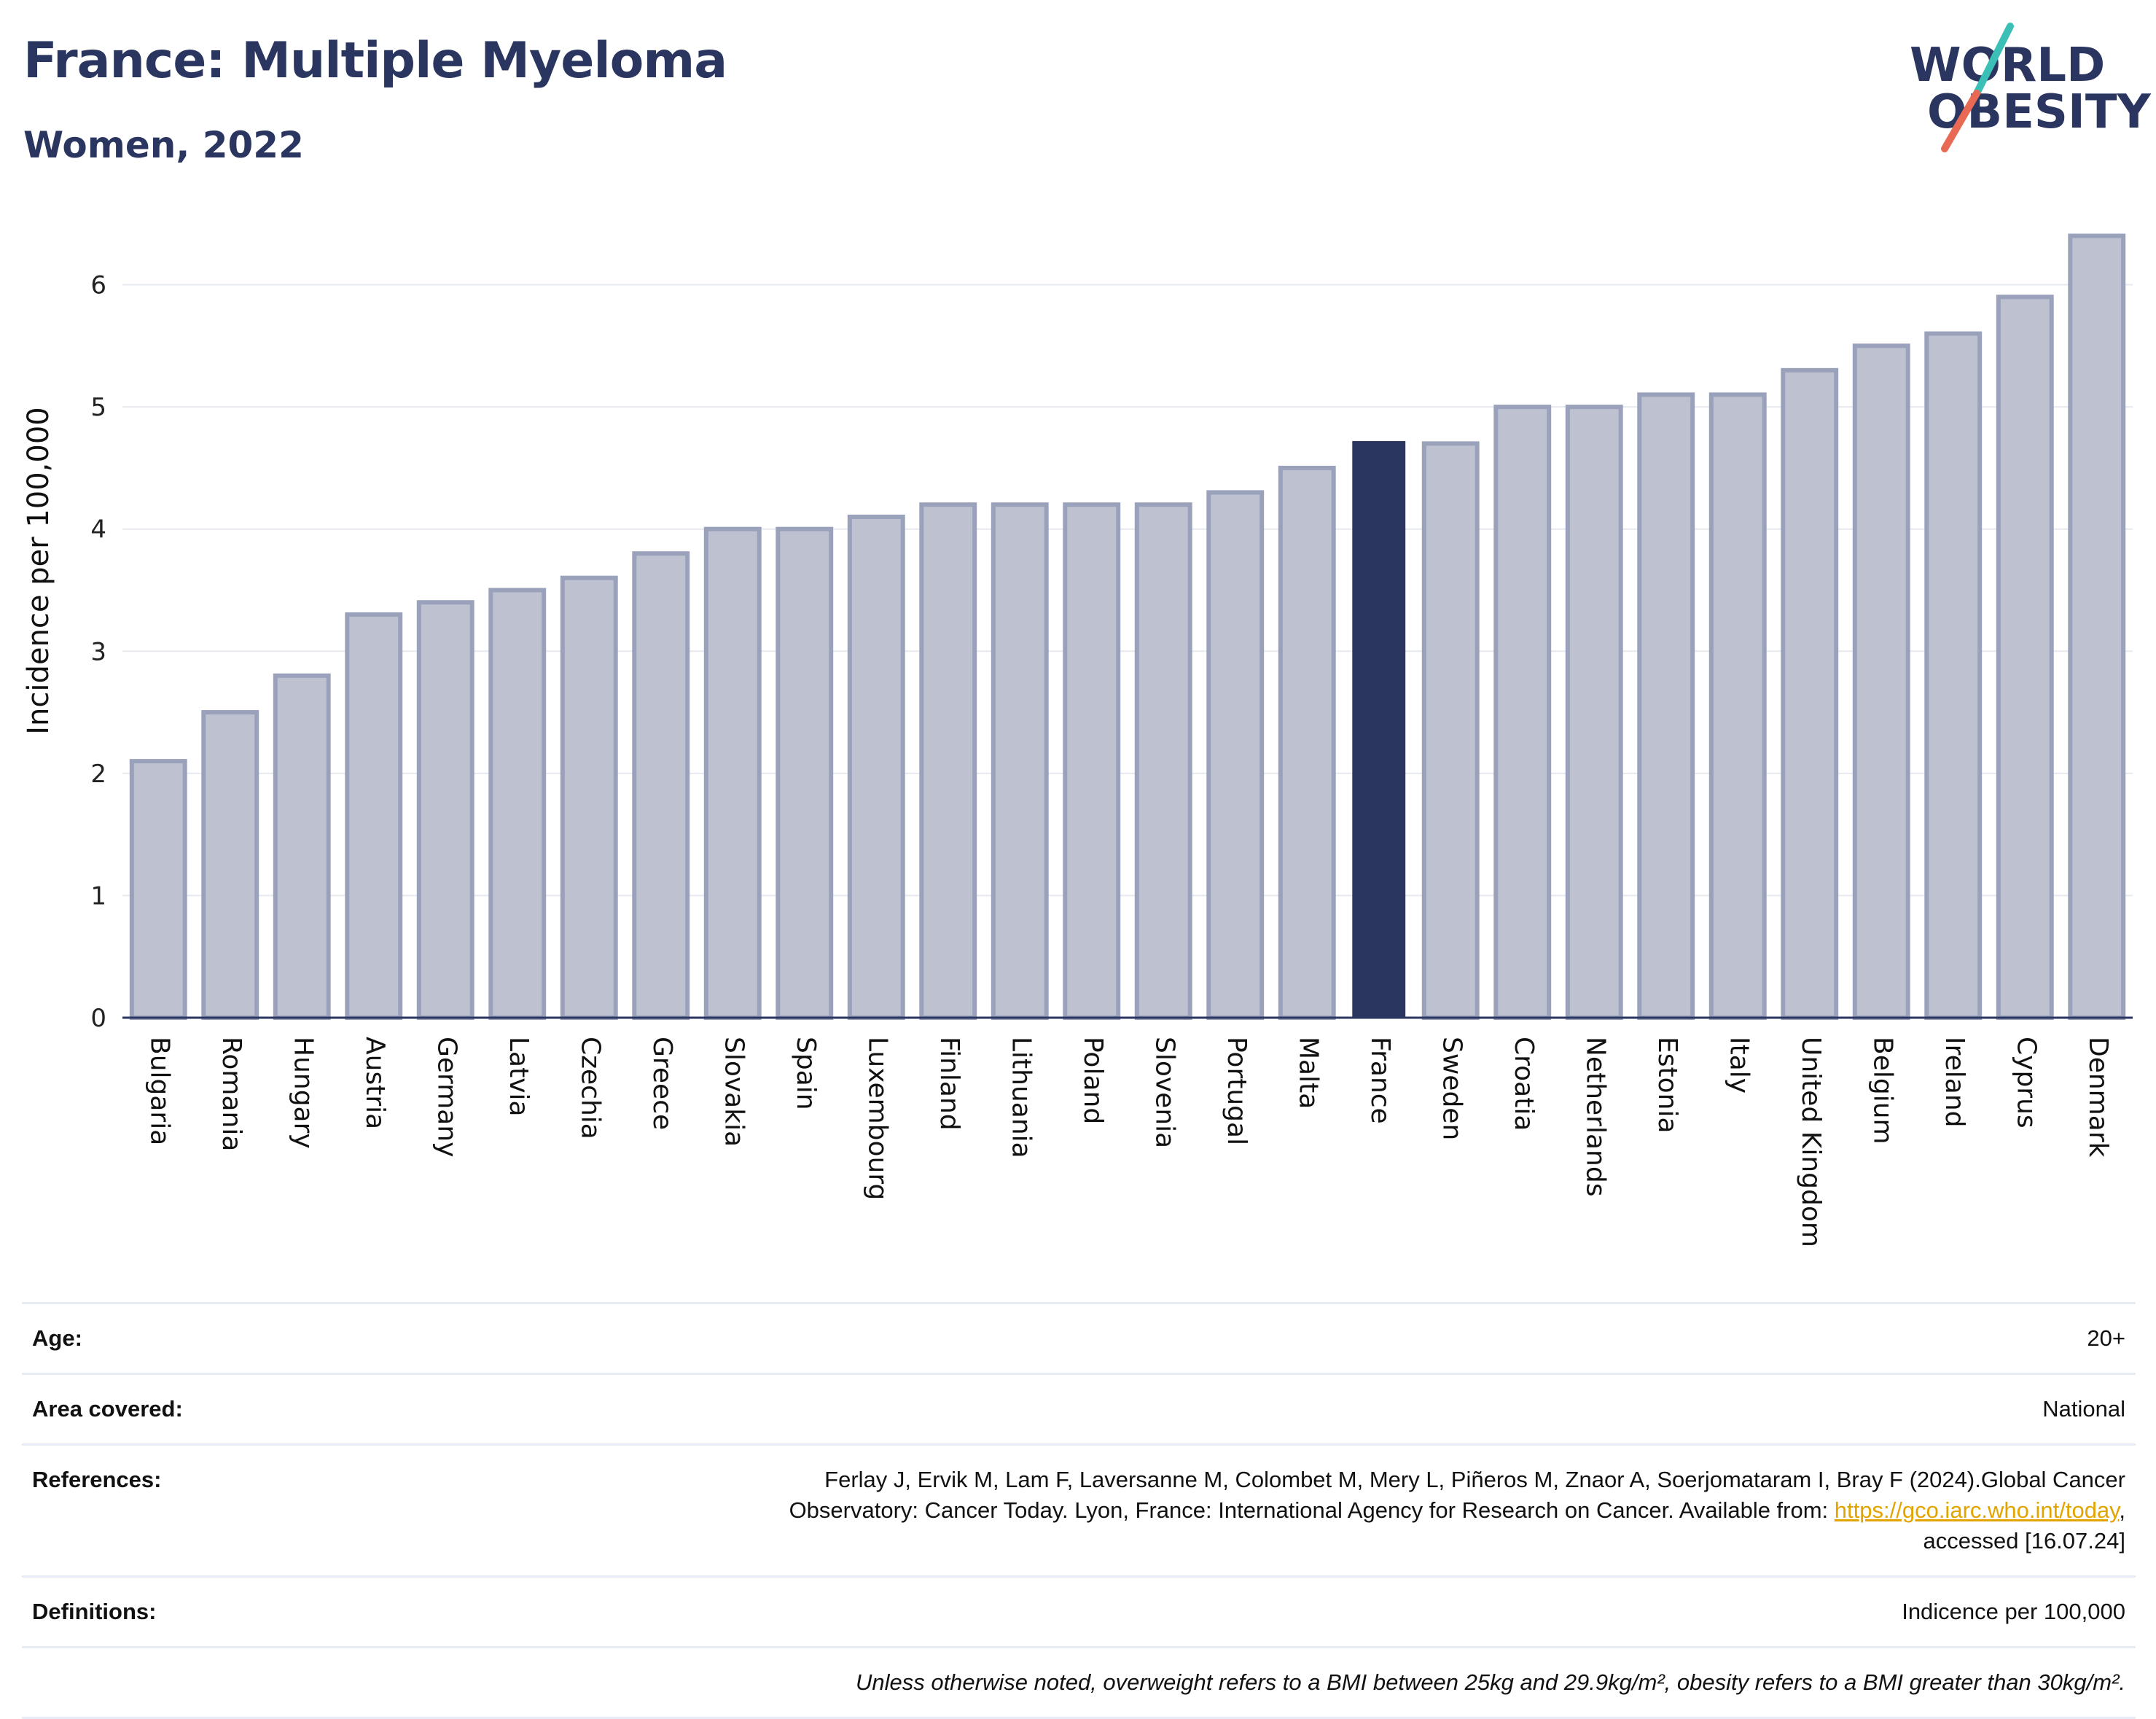 The height and width of the screenshot is (1719, 2156). What do you see at coordinates (1308, 1073) in the screenshot?
I see `x-tick-label: Malta` at bounding box center [1308, 1073].